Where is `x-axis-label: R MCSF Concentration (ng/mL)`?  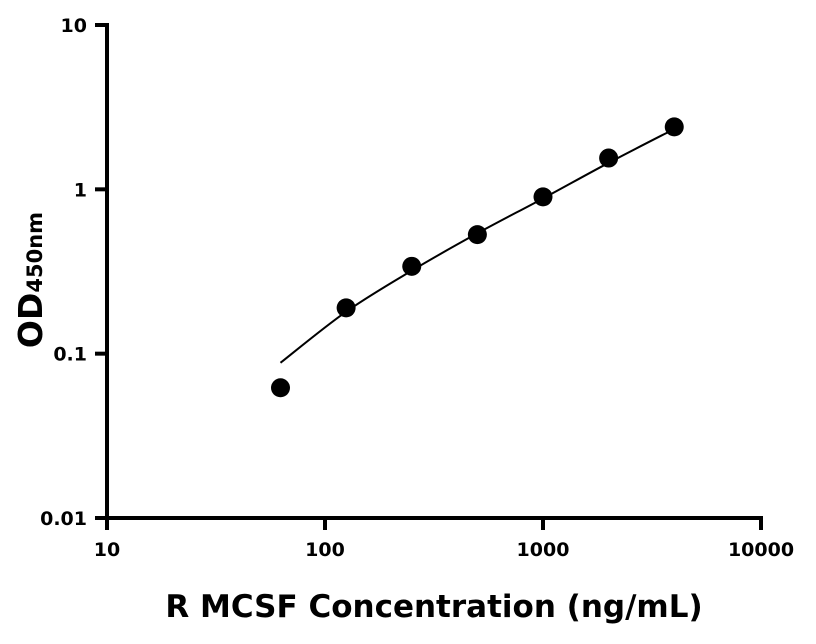 x-axis-label: R MCSF Concentration (ng/mL) is located at coordinates (433, 607).